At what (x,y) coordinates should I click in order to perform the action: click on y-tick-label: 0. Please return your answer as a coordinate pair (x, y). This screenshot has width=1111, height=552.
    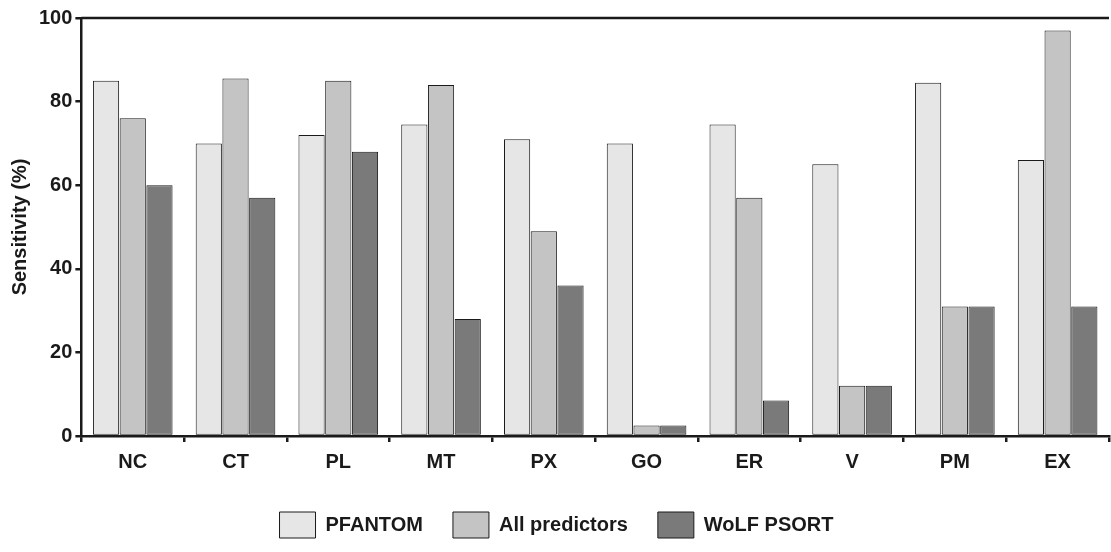
    Looking at the image, I should click on (67, 434).